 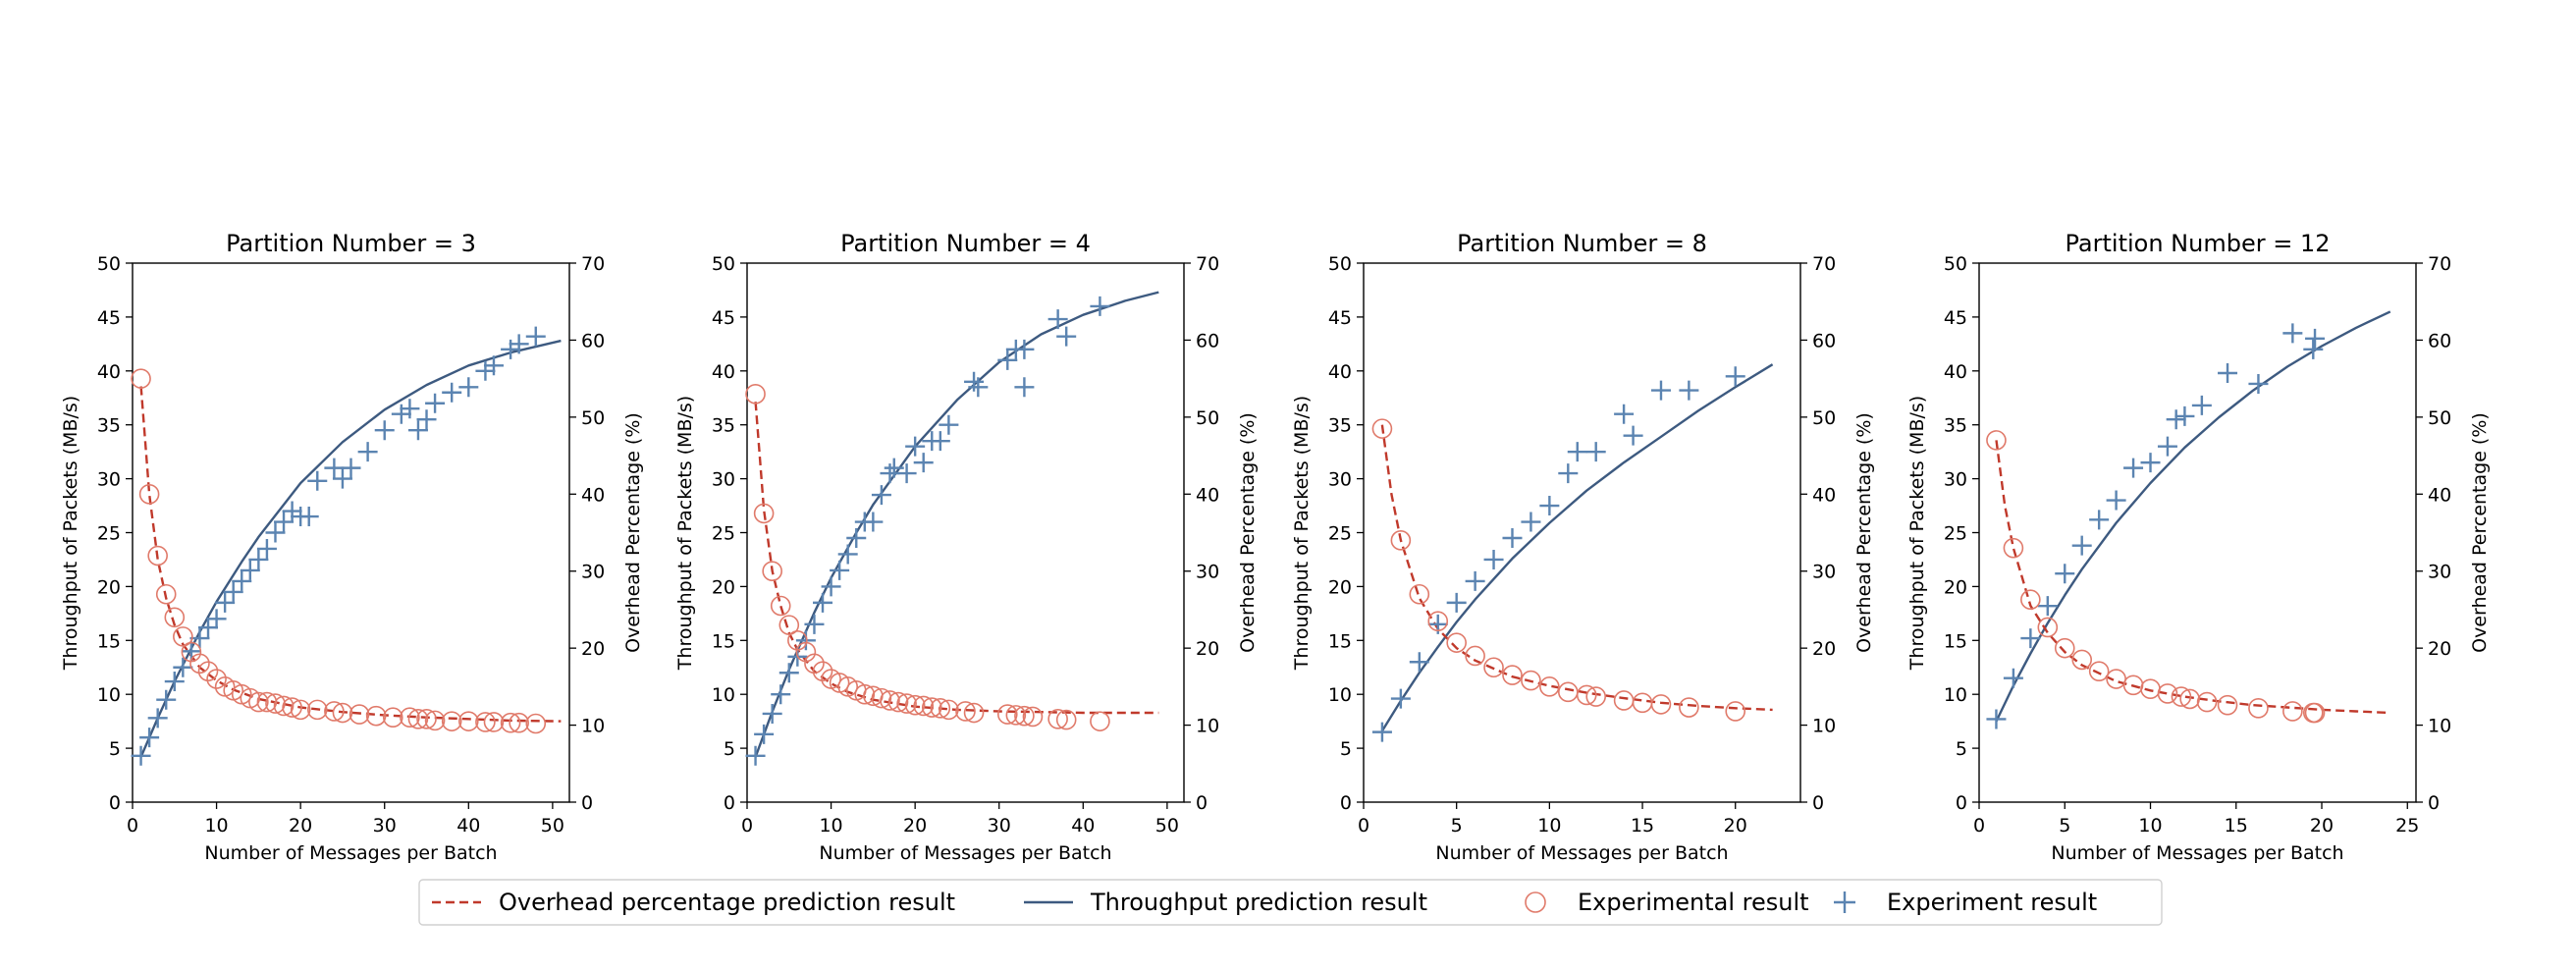 What do you see at coordinates (2064, 826) in the screenshot?
I see `x-tick-label: 5` at bounding box center [2064, 826].